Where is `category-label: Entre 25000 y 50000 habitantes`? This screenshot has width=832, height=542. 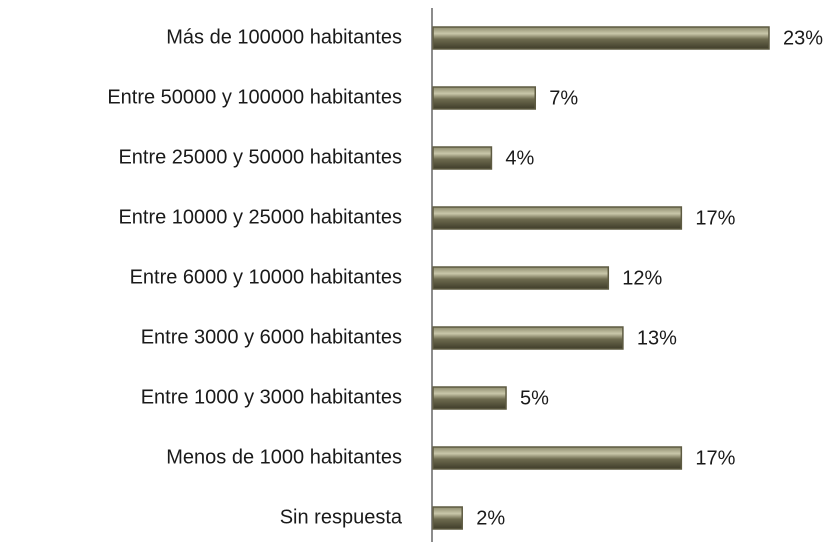
category-label: Entre 25000 y 50000 habitantes is located at coordinates (260, 157).